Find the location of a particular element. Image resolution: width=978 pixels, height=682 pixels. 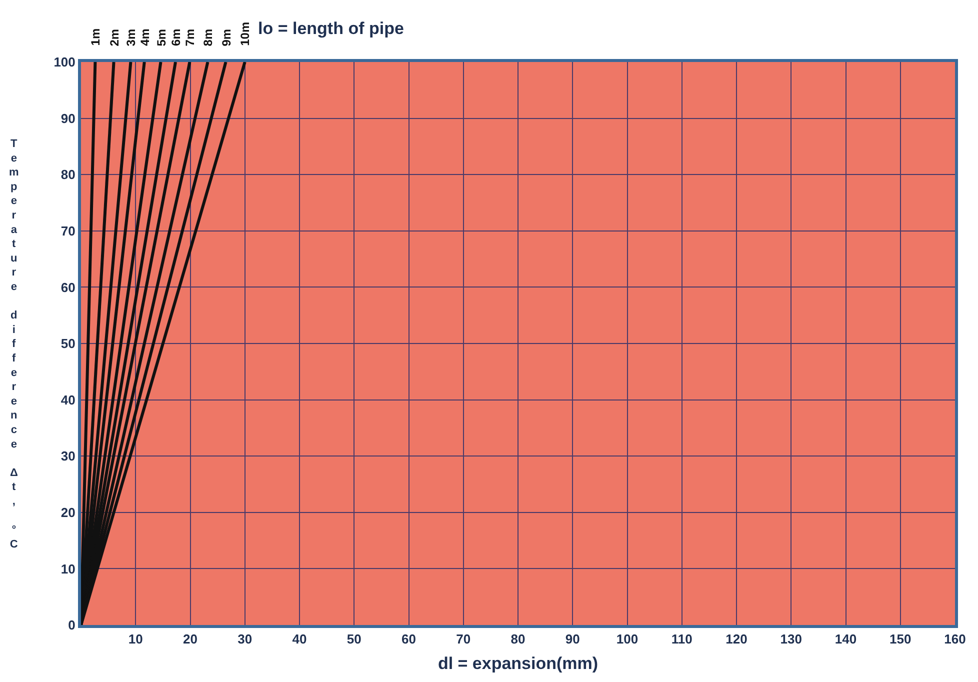

x-tick-label: 30 is located at coordinates (245, 639).